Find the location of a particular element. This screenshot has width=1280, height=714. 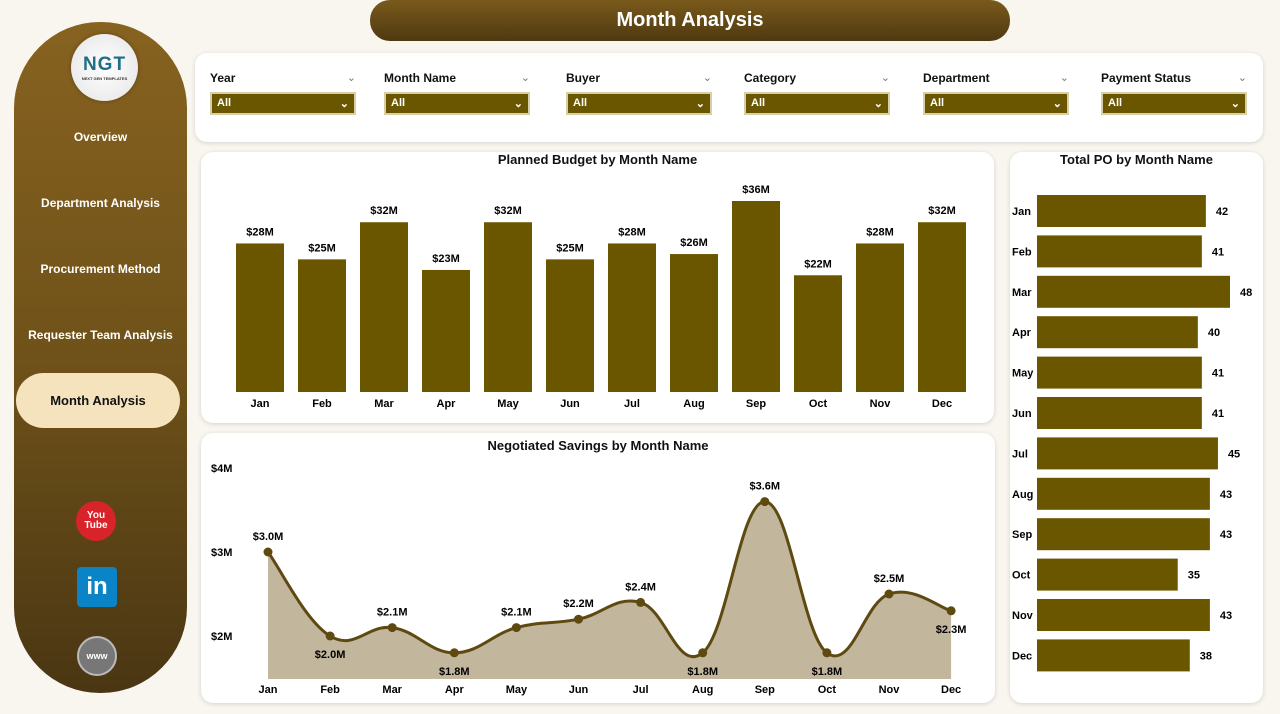

bar-may is located at coordinates (508, 307).